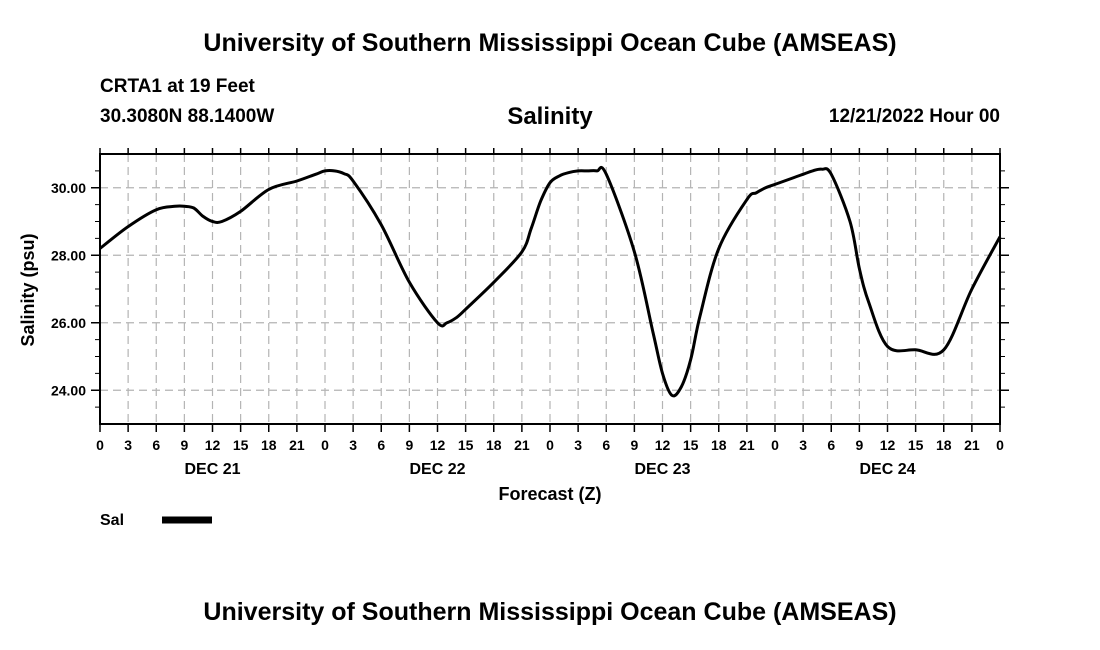  What do you see at coordinates (112, 520) in the screenshot?
I see `legend-label: Sal` at bounding box center [112, 520].